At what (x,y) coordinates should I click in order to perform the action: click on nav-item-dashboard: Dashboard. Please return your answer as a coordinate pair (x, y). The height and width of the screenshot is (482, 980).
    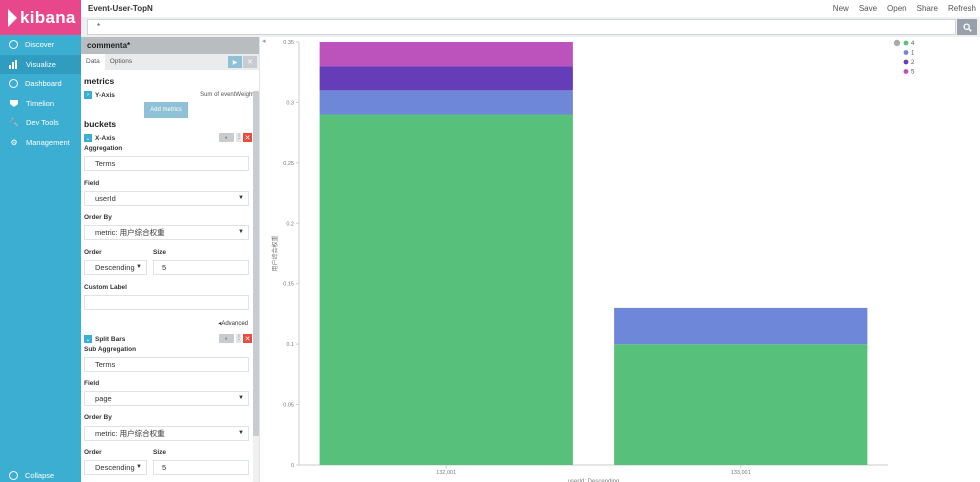
    Looking at the image, I should click on (40, 84).